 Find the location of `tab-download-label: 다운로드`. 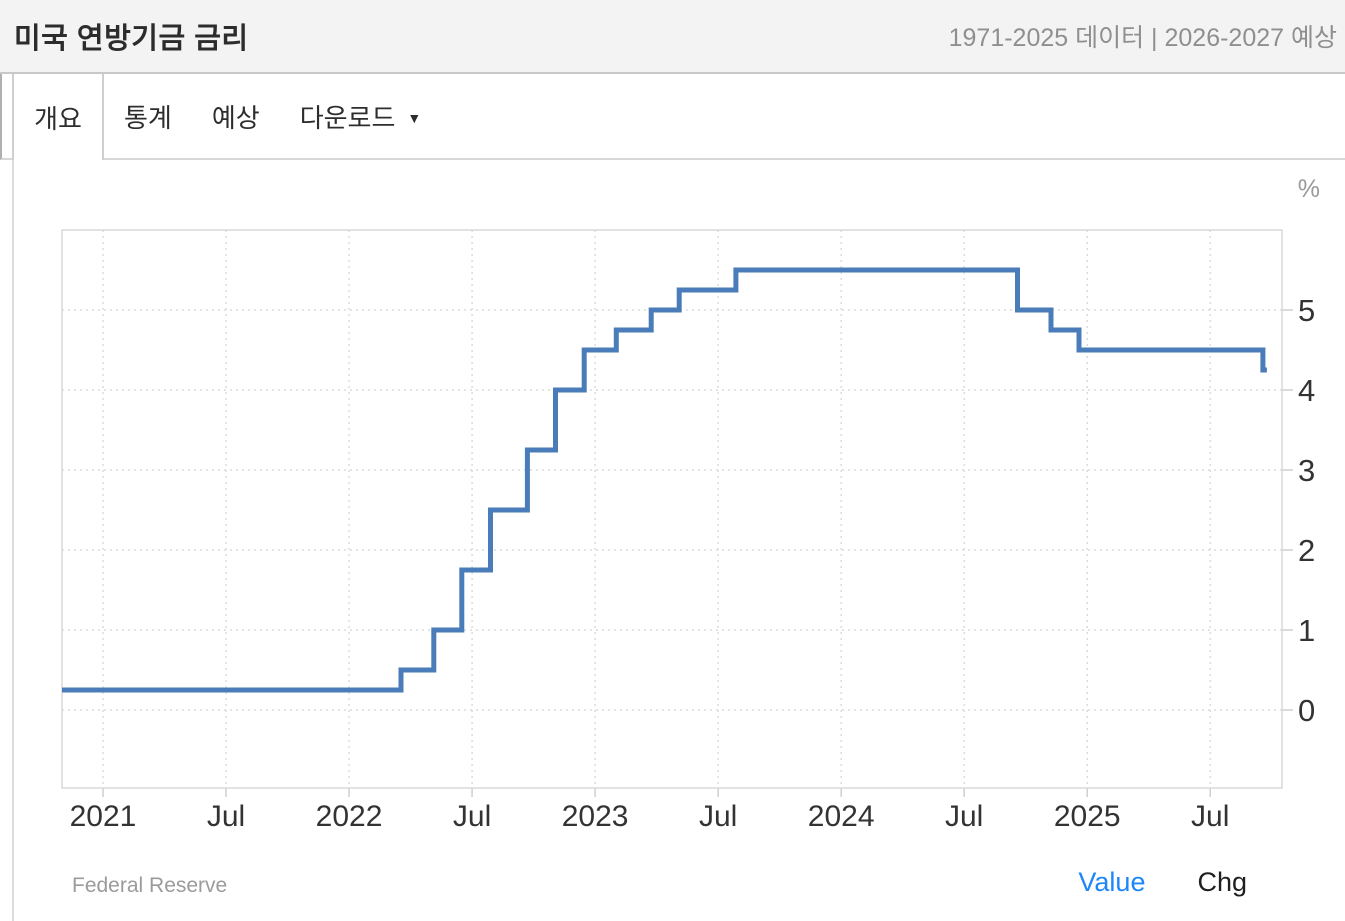

tab-download-label: 다운로드 is located at coordinates (347, 117).